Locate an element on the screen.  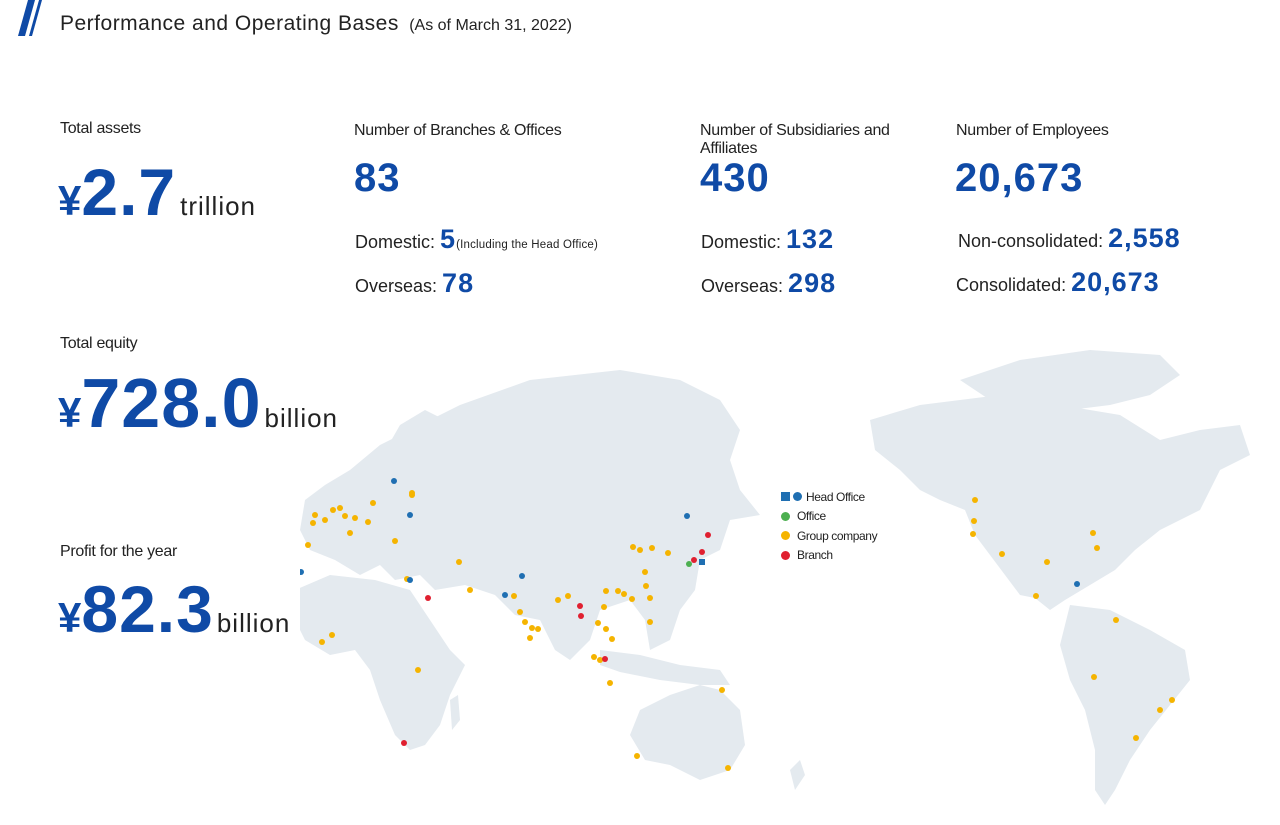
subsidiaries-label-line1: Number of Subsidiaries and is located at coordinates (795, 130).